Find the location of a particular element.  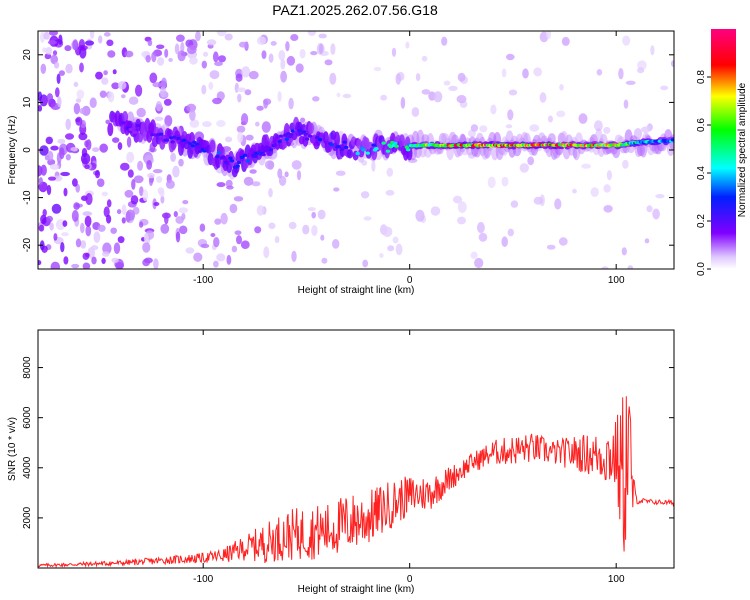

spectrogram-x-label: Height of straight line (km) is located at coordinates (356, 290).